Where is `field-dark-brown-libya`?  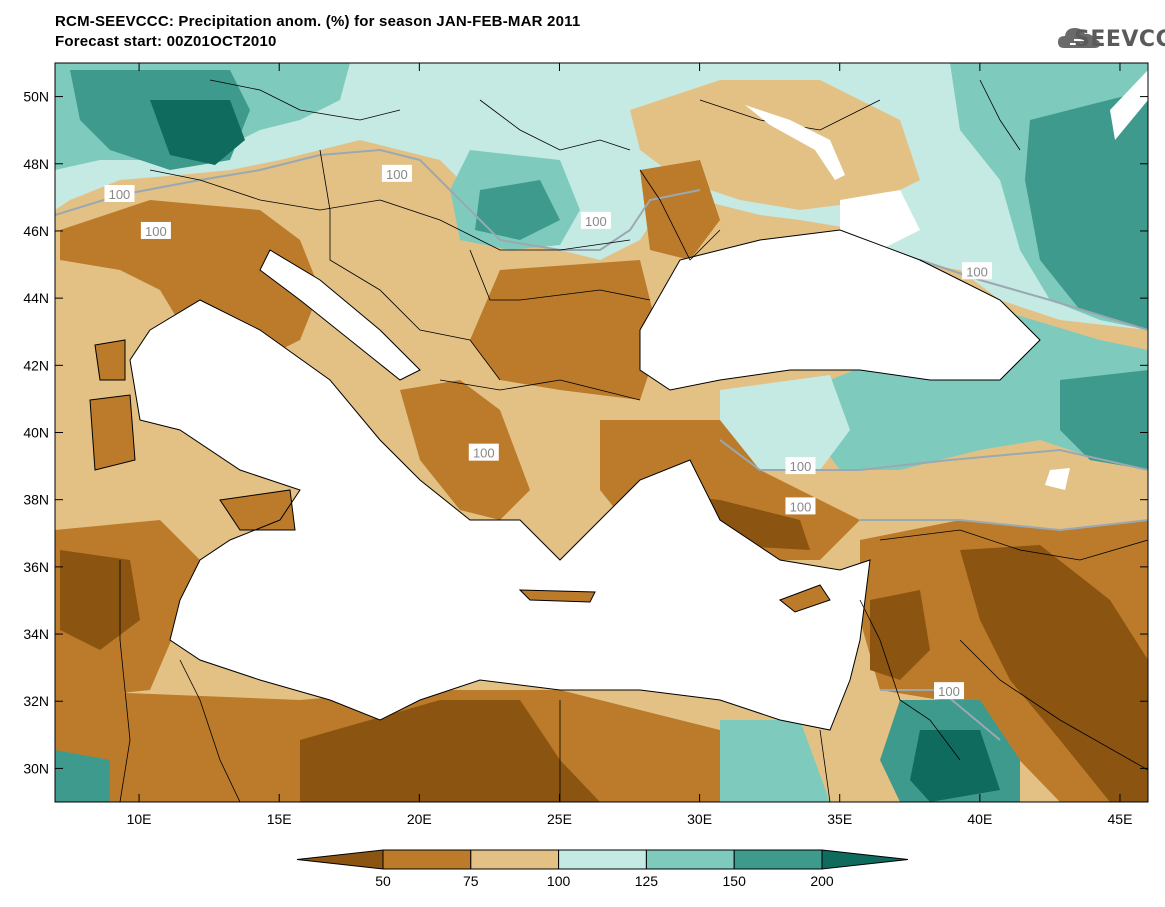 field-dark-brown-libya is located at coordinates (450, 751).